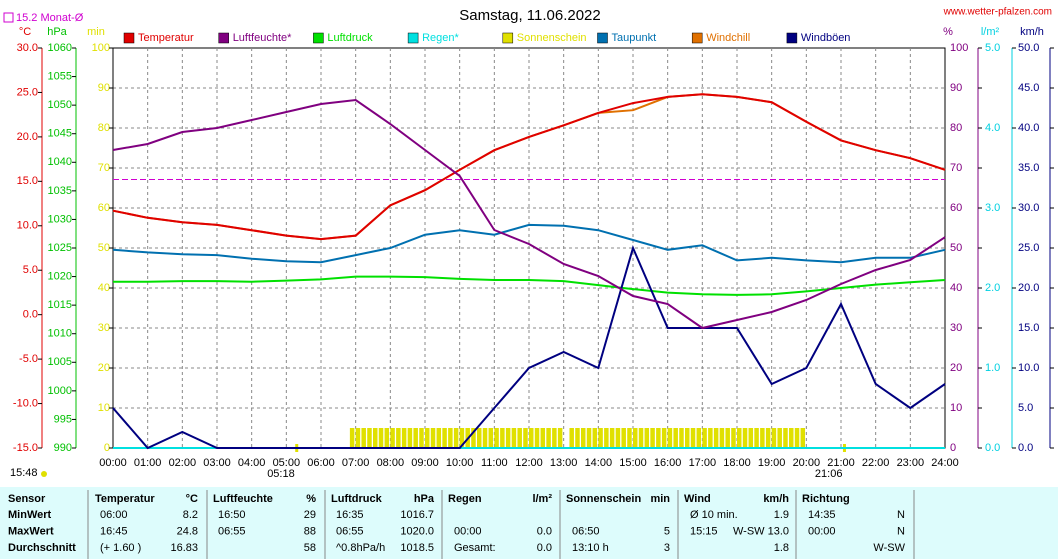 The width and height of the screenshot is (1058, 559). Describe the element at coordinates (737, 463) in the screenshot. I see `x-tick-label: 18:00` at that location.